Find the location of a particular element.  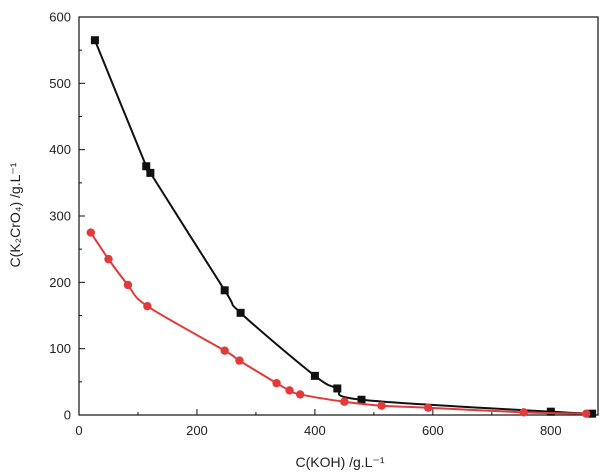

x-tick-label: 600 is located at coordinates (433, 430).